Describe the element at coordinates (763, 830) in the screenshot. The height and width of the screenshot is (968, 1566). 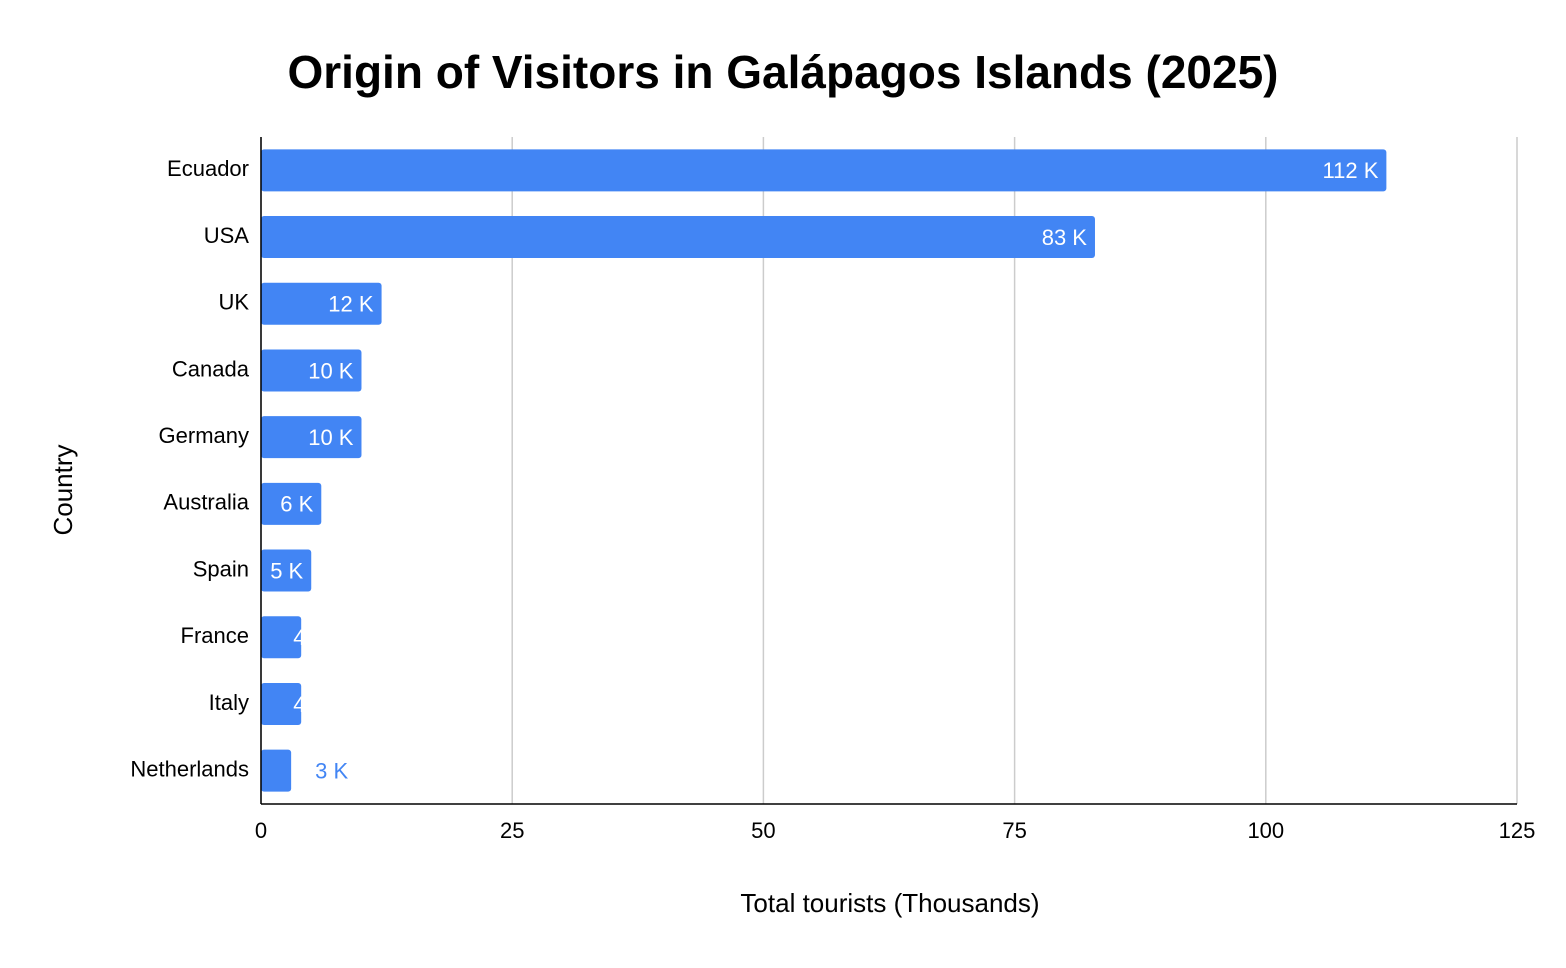
I see `x-tick-label: 50` at that location.